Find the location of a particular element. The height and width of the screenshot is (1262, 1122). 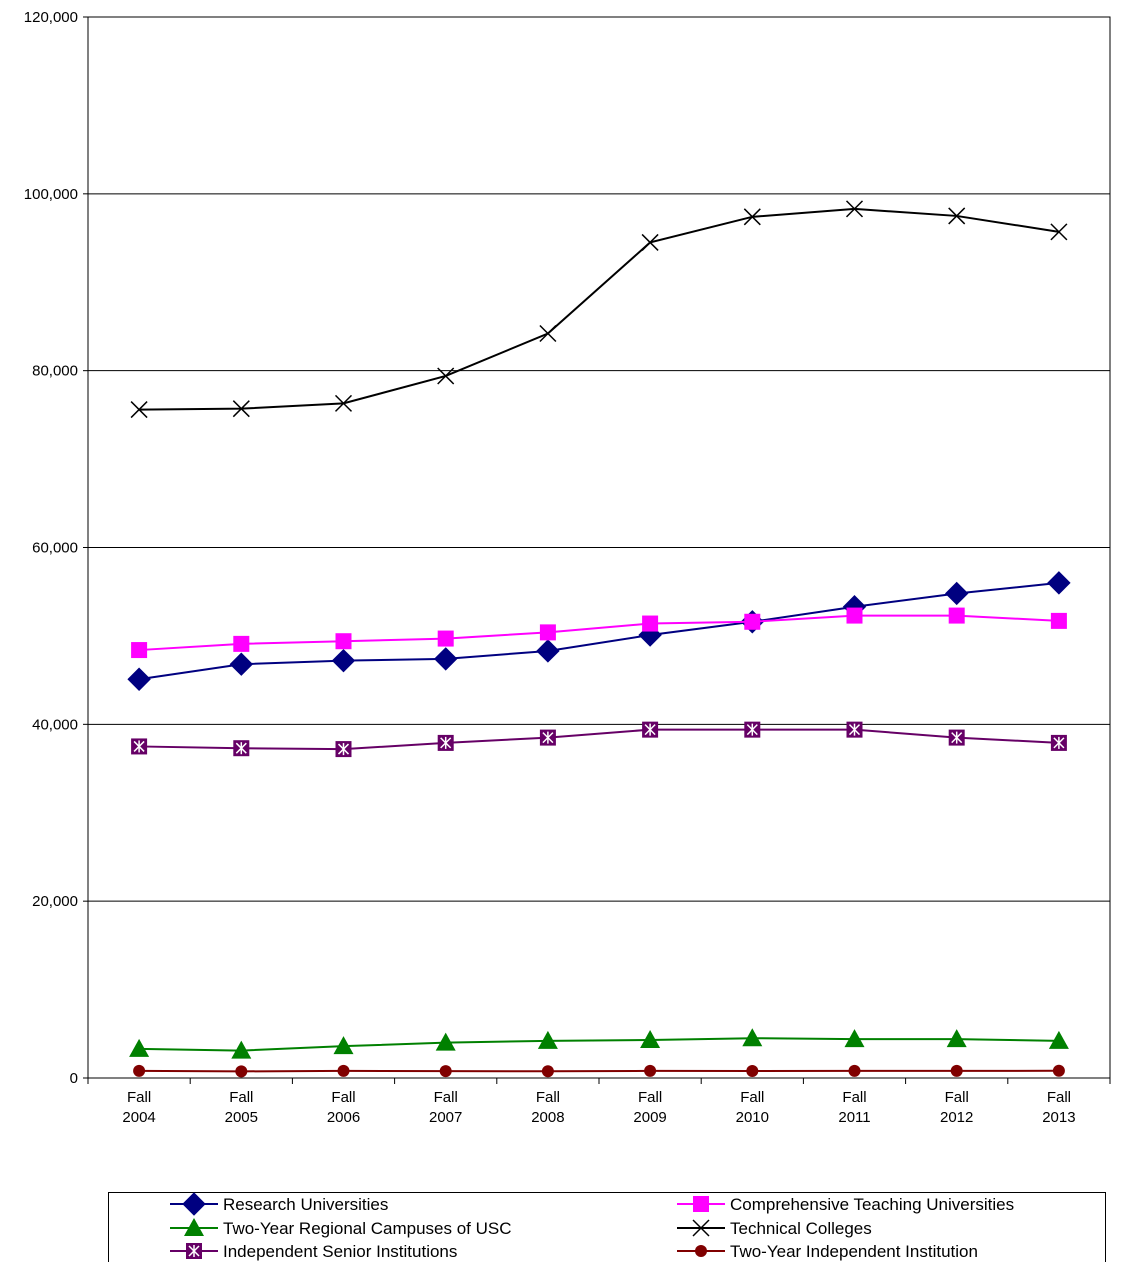

legend-item: Research Universities is located at coordinates (279, 1204).